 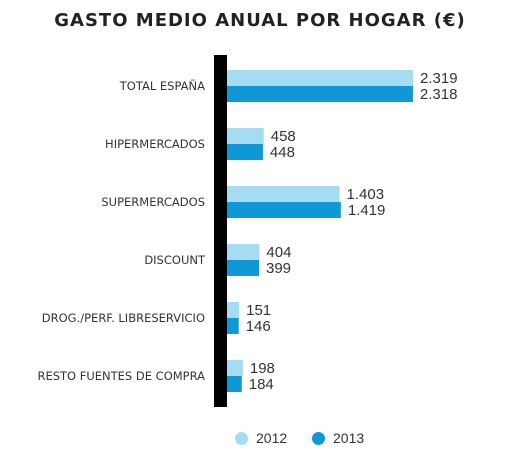 What do you see at coordinates (258, 326) in the screenshot?
I see `data-label-2013: 146` at bounding box center [258, 326].